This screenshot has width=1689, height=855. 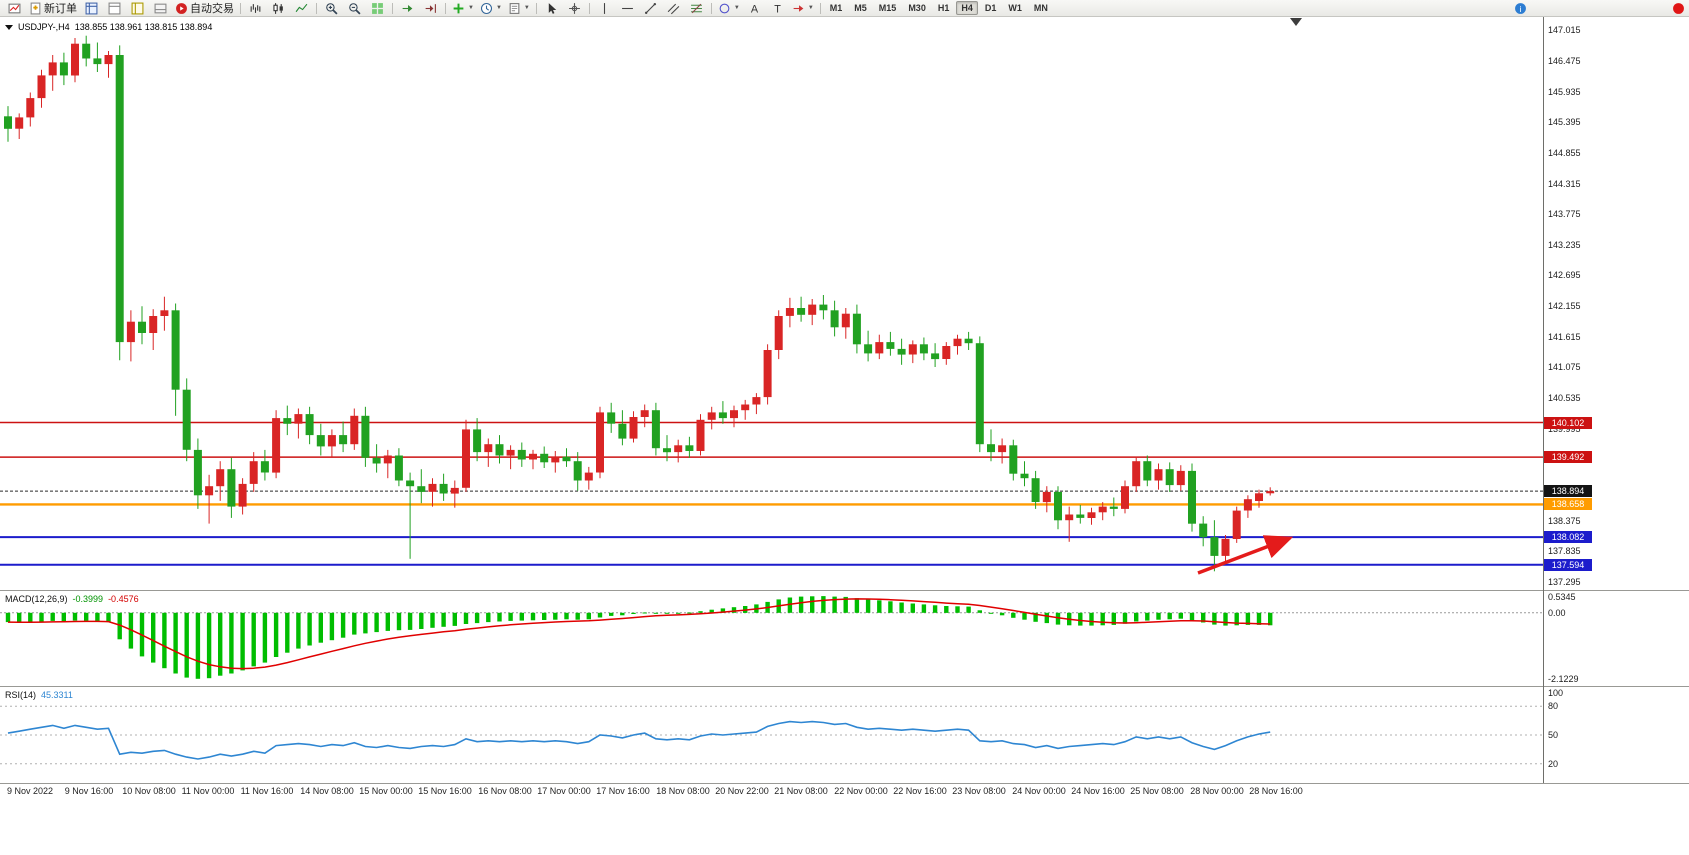 What do you see at coordinates (1217, 791) in the screenshot?
I see `time-axis-label: 28 Nov 00:00` at bounding box center [1217, 791].